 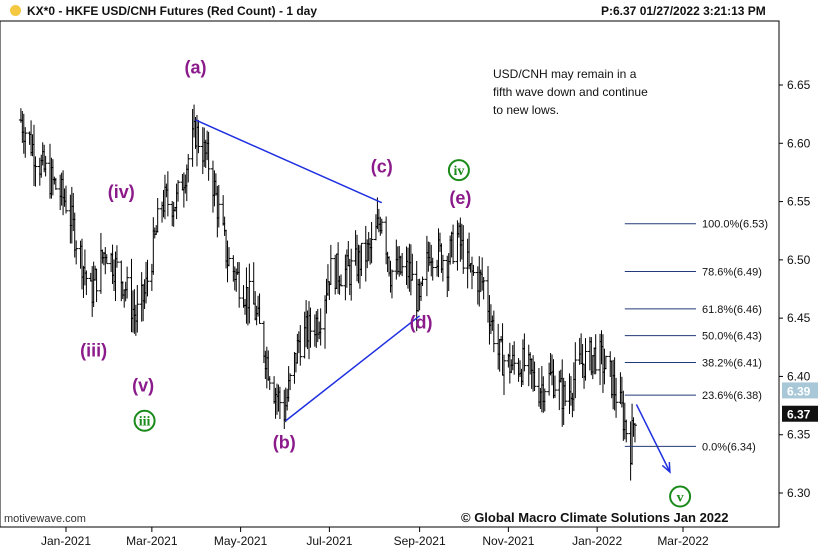 What do you see at coordinates (799, 376) in the screenshot?
I see `y-tick-label: 6.40` at bounding box center [799, 376].